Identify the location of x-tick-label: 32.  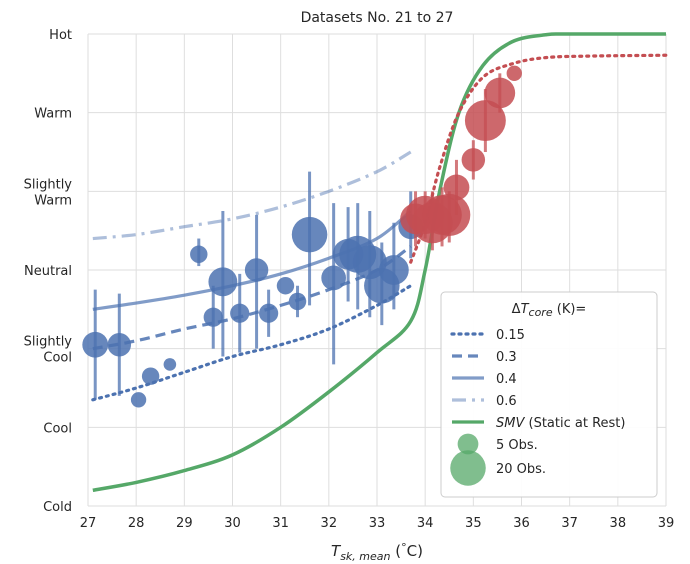
(329, 523).